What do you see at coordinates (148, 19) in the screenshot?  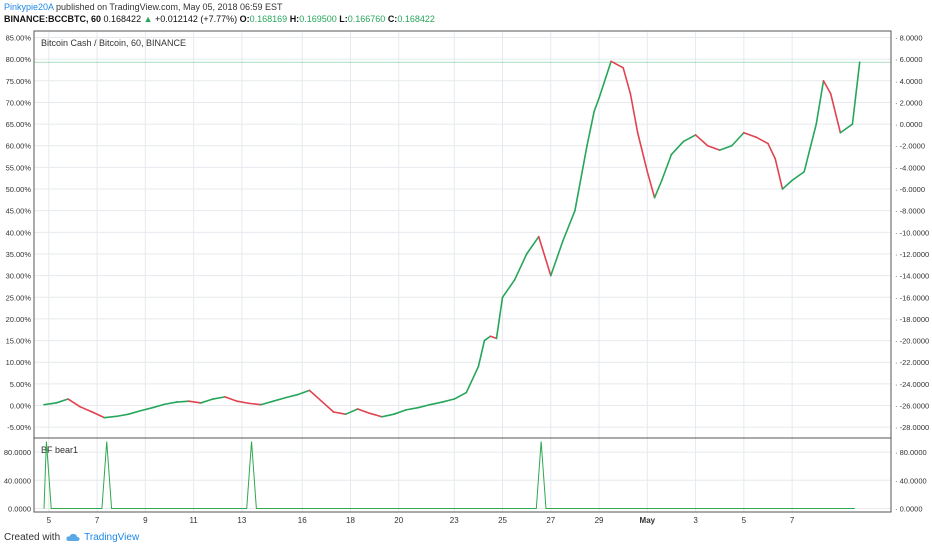 I see `up-arrow-icon: ▲` at bounding box center [148, 19].